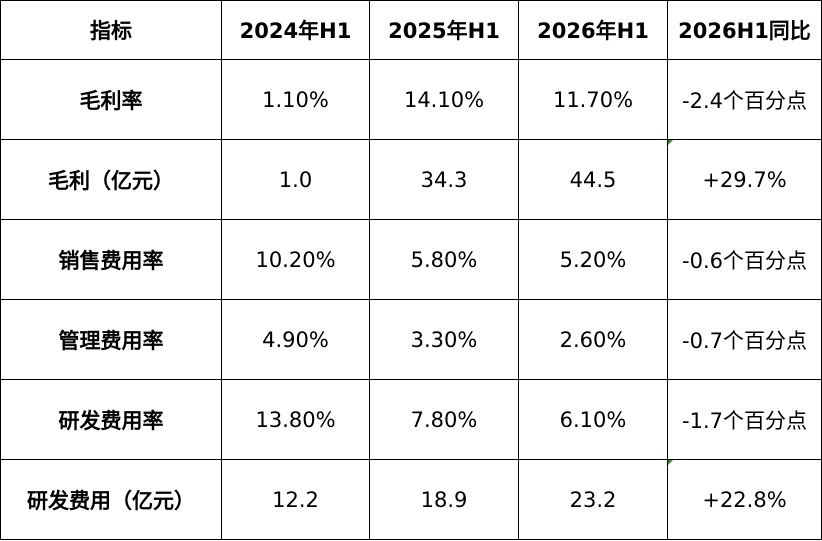 The image size is (822, 541). I want to click on header-row: 指标 2024年H1 2025年H1 2026年H1 2026H1同比, so click(411, 30).